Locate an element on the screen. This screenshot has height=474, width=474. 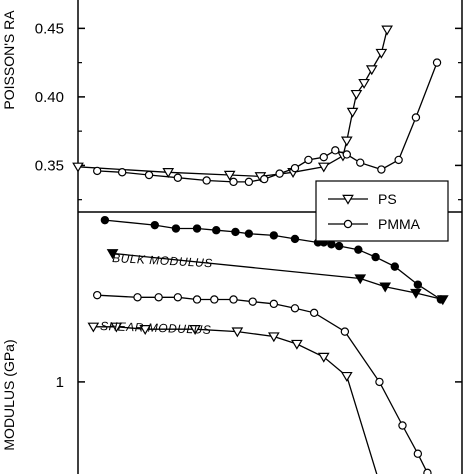
y-tick-label-0-2: 0.45 is located at coordinates (49, 28).